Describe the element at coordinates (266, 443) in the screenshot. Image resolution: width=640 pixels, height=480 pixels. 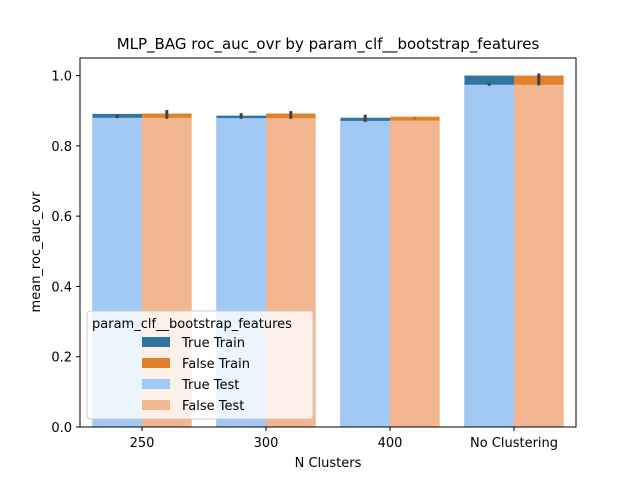
I see `x-tick-label: 300` at that location.